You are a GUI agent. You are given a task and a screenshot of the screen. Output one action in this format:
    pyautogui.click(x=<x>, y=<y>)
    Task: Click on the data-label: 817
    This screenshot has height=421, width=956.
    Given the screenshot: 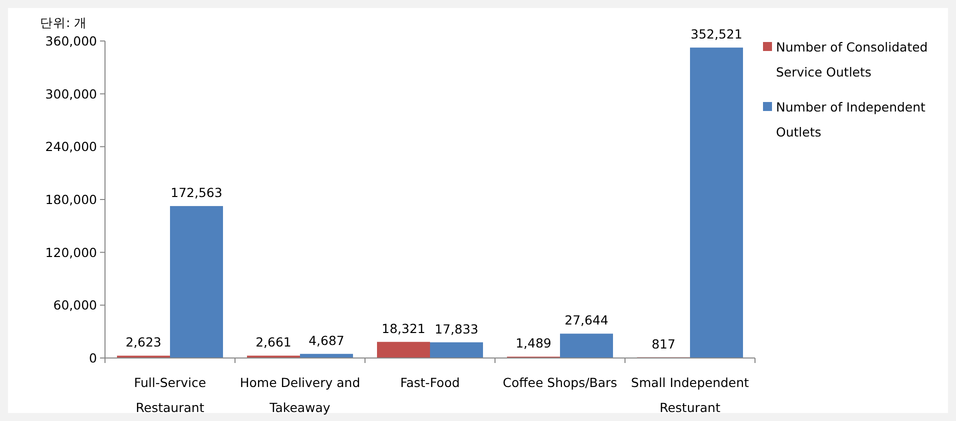 What is the action you would take?
    pyautogui.click(x=664, y=344)
    